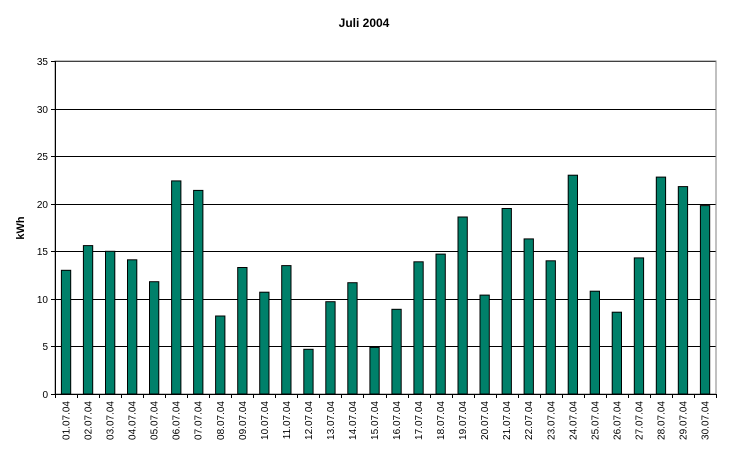 Image resolution: width=735 pixels, height=458 pixels. I want to click on x-tick-label: 14.07.04, so click(353, 420).